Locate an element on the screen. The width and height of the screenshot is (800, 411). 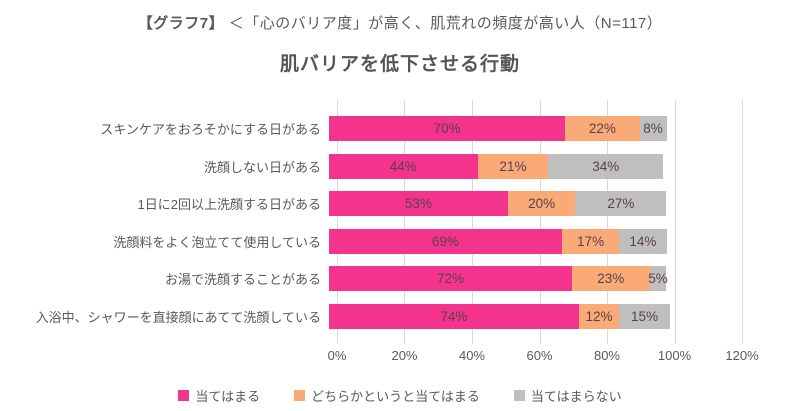
chart-legend: 当てはまる どちらかというと当てはまる 当てはまらない is located at coordinates (400, 395).